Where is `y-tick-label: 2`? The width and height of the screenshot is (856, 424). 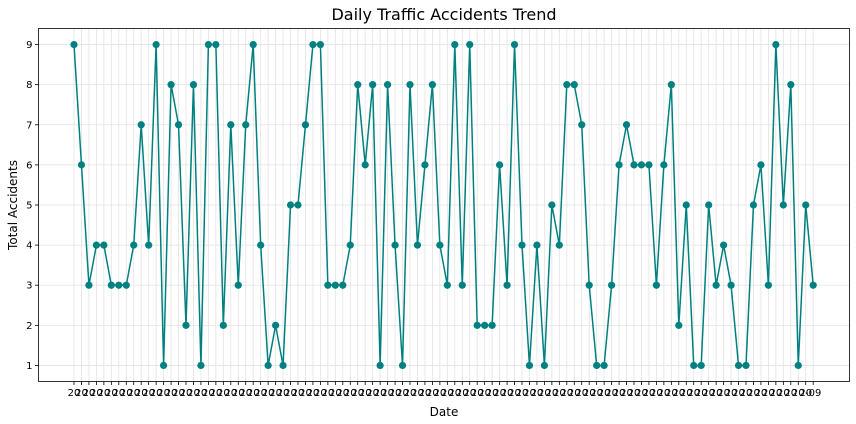
y-tick-label: 2 is located at coordinates (29, 326).